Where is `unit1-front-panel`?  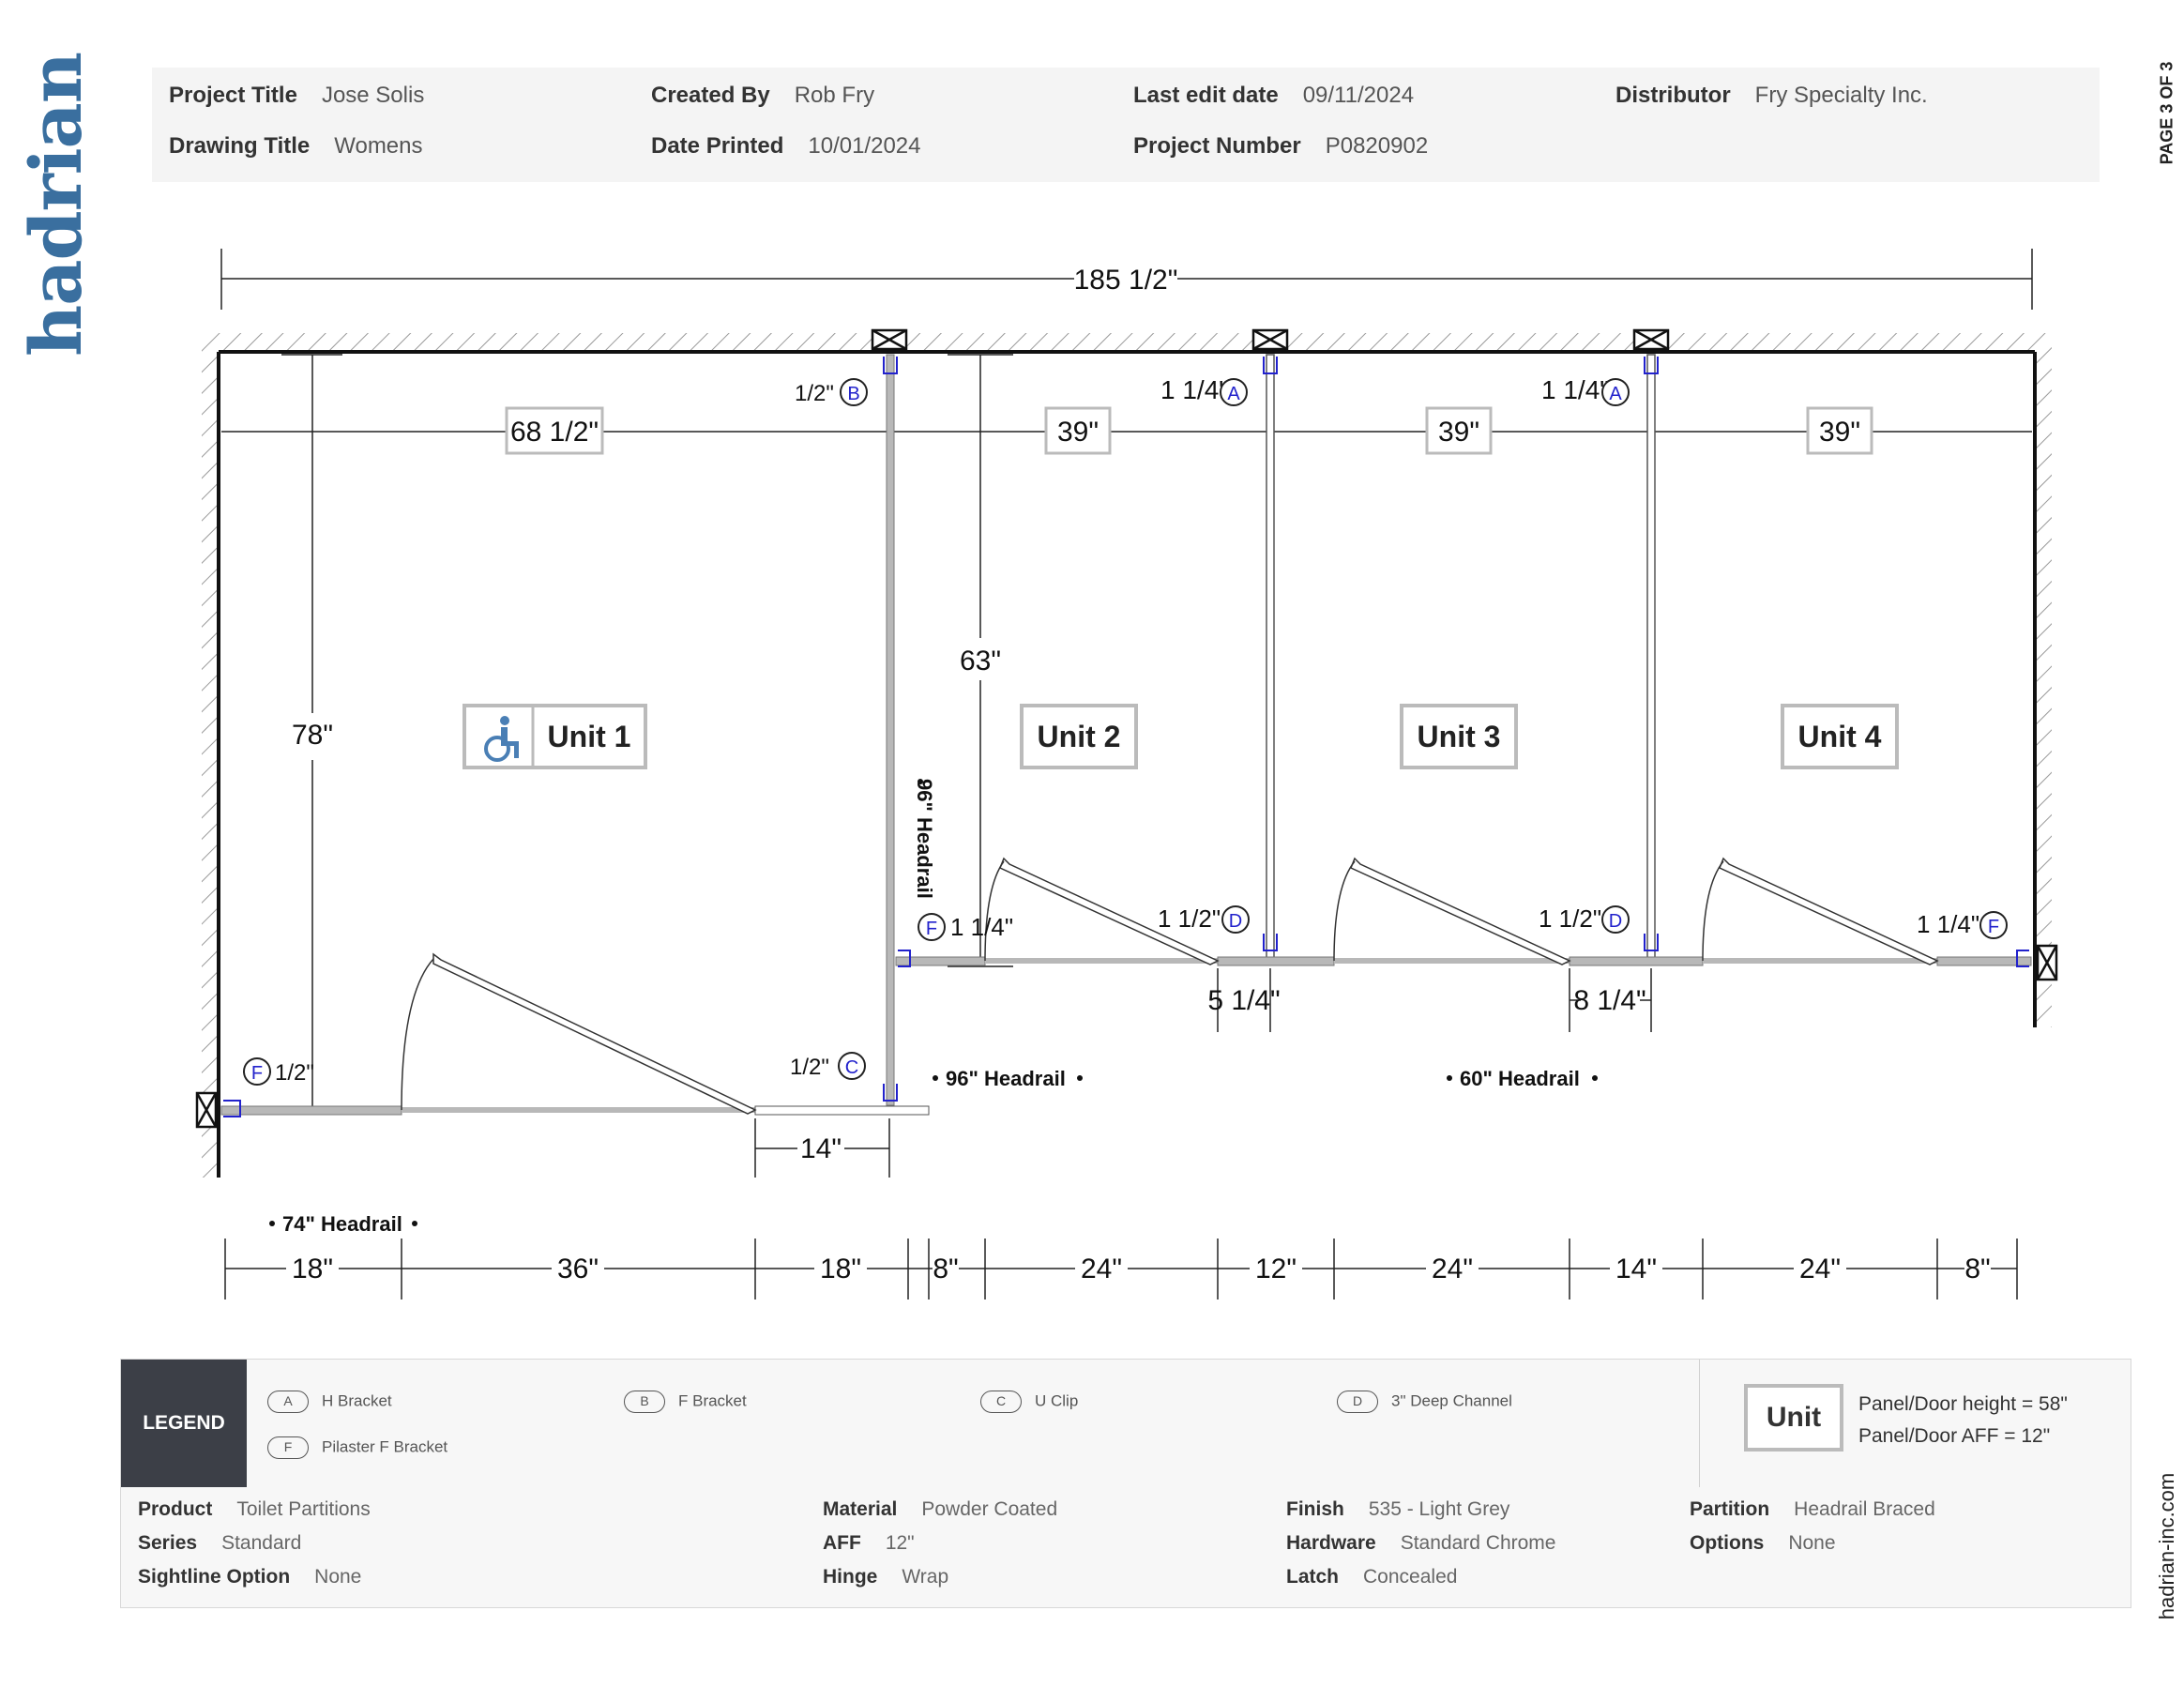
unit1-front-panel is located at coordinates (311, 1110).